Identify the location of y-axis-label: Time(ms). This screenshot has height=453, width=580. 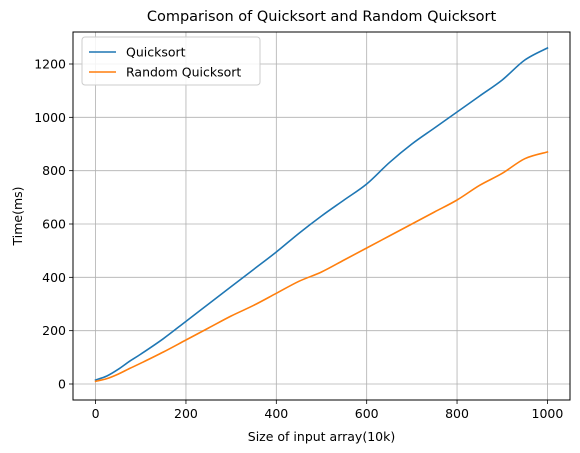
(17, 216).